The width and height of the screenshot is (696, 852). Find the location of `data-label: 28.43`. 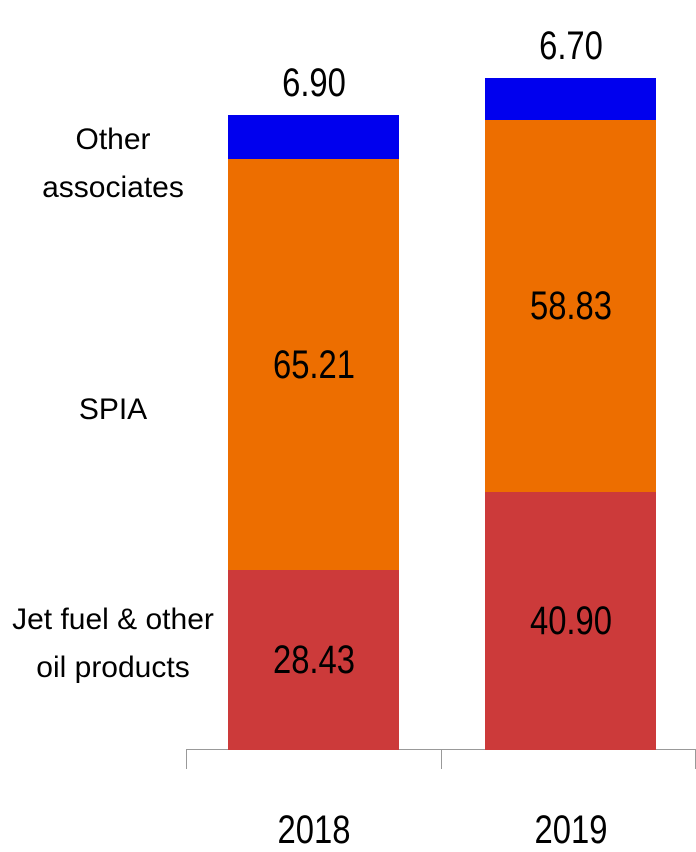

data-label: 28.43 is located at coordinates (313, 660).